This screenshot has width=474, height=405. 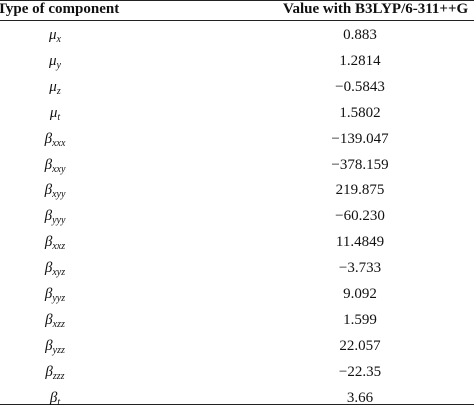 I want to click on value-cell: −0.5843, so click(x=360, y=86).